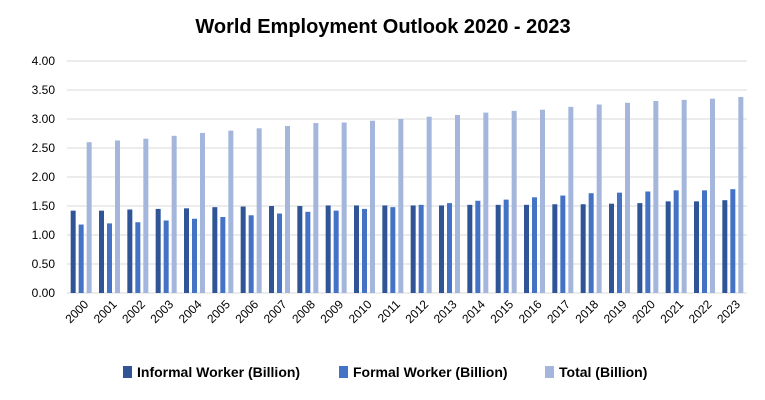 The image size is (765, 400). I want to click on bar-informal-2022, so click(696, 247).